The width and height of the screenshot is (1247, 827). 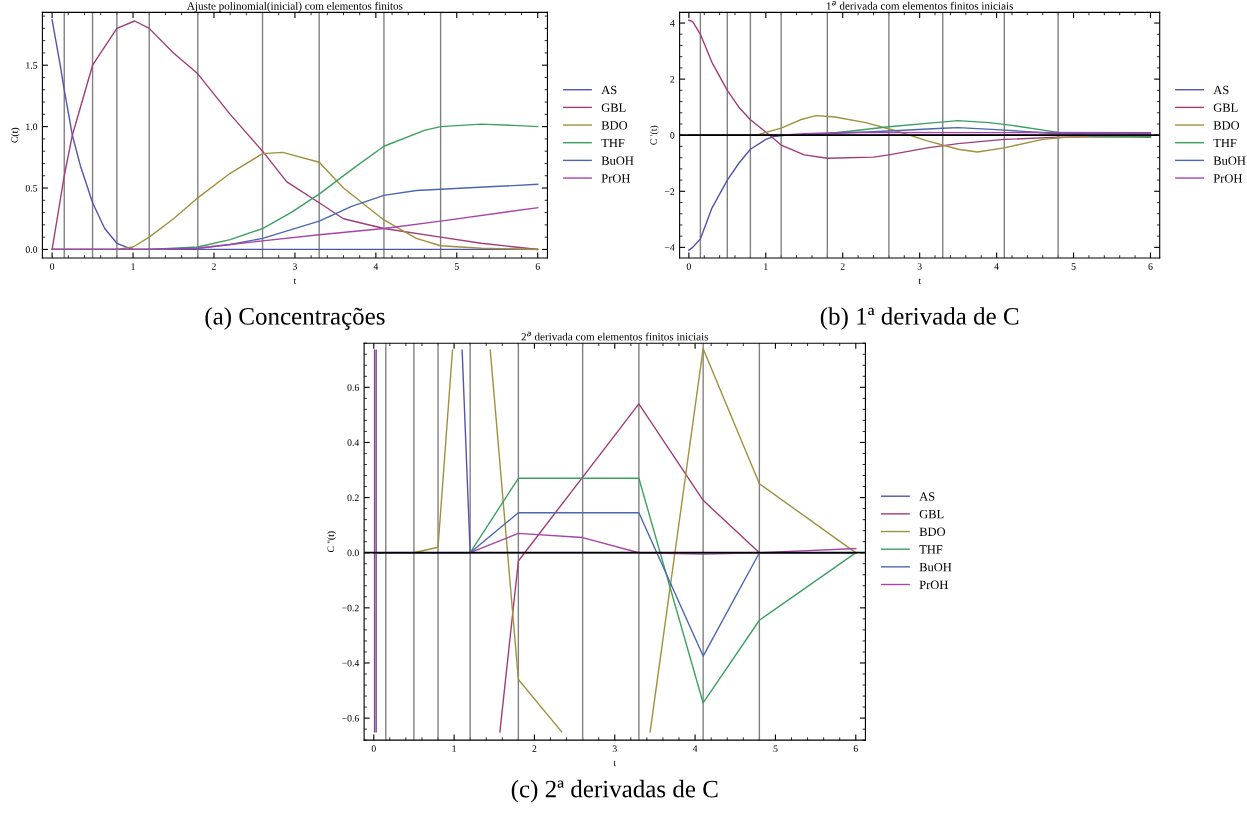 I want to click on y-tick-label: −2, so click(x=669, y=191).